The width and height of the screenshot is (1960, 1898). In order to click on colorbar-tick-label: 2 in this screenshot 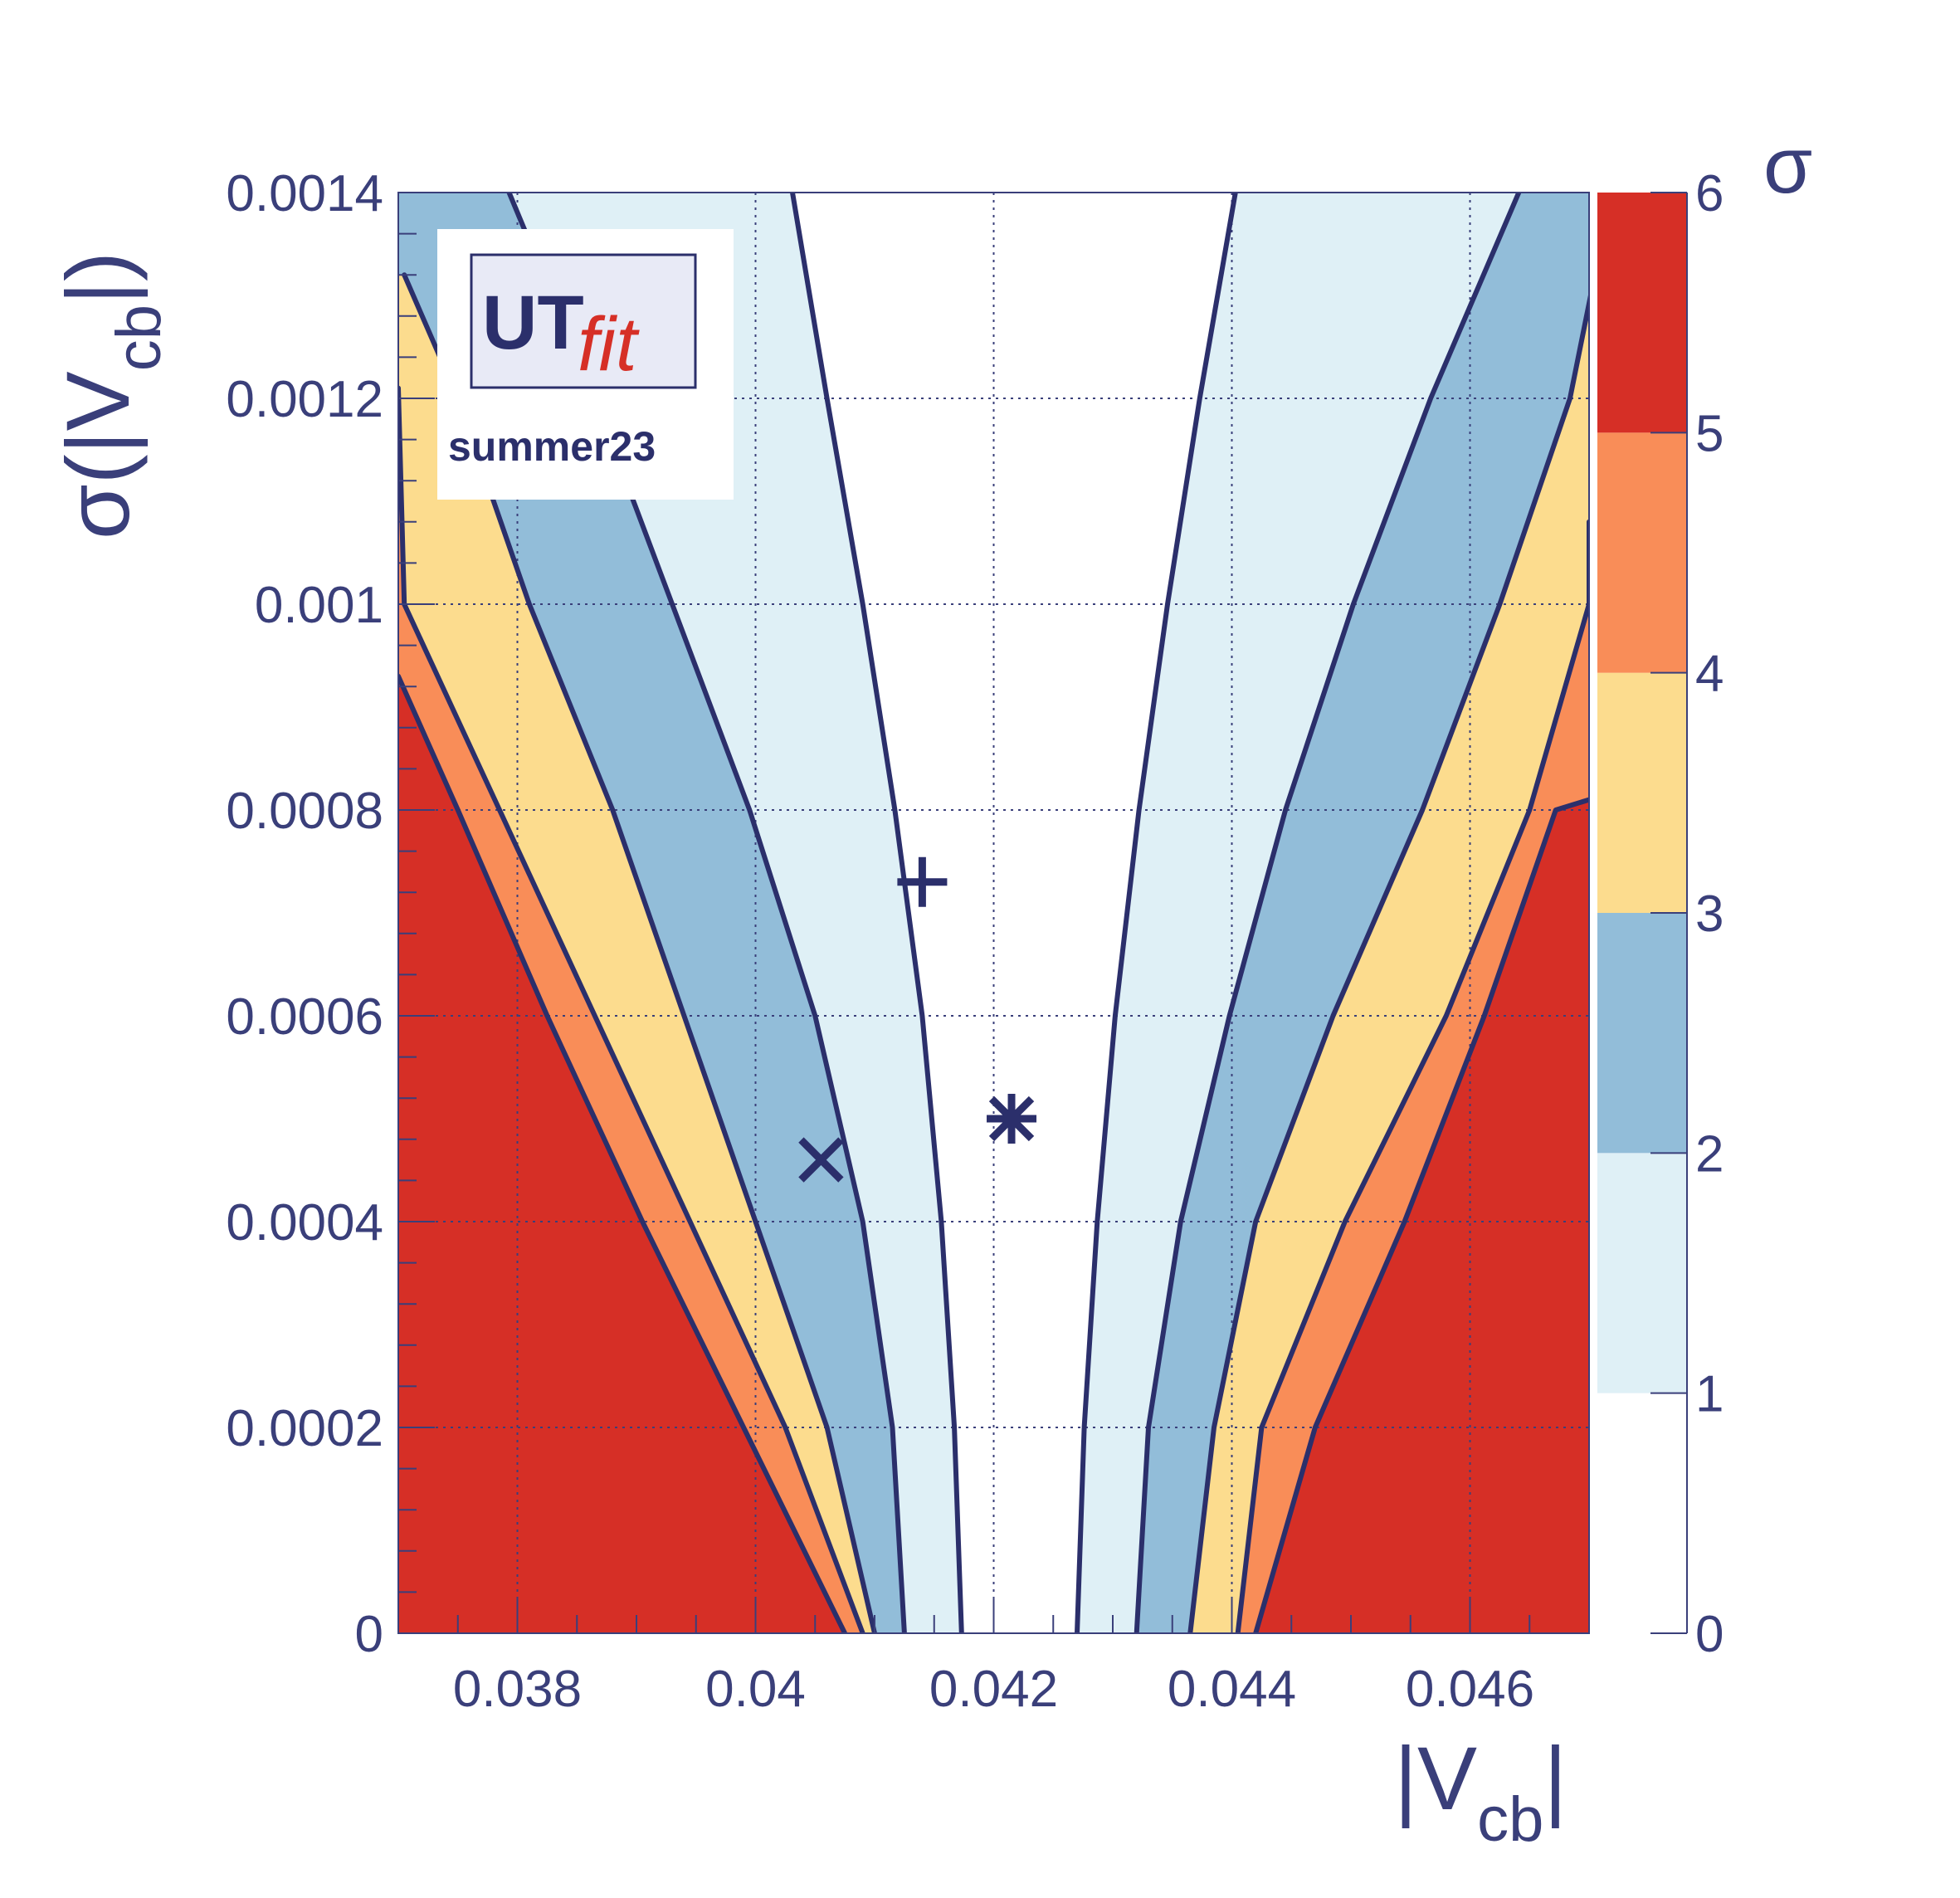, I will do `click(1709, 1154)`.